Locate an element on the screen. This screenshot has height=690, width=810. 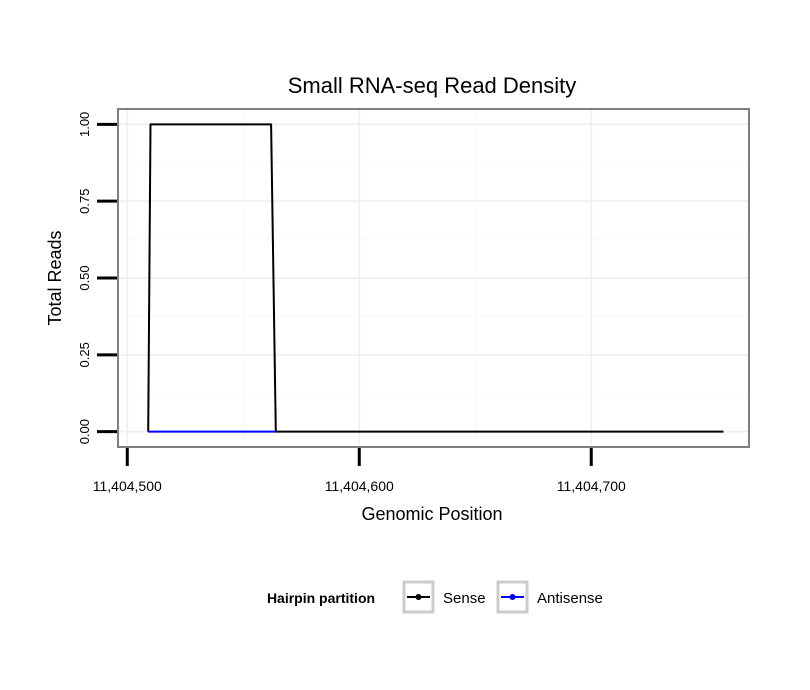
y-tick-label: 1.00 is located at coordinates (84, 124).